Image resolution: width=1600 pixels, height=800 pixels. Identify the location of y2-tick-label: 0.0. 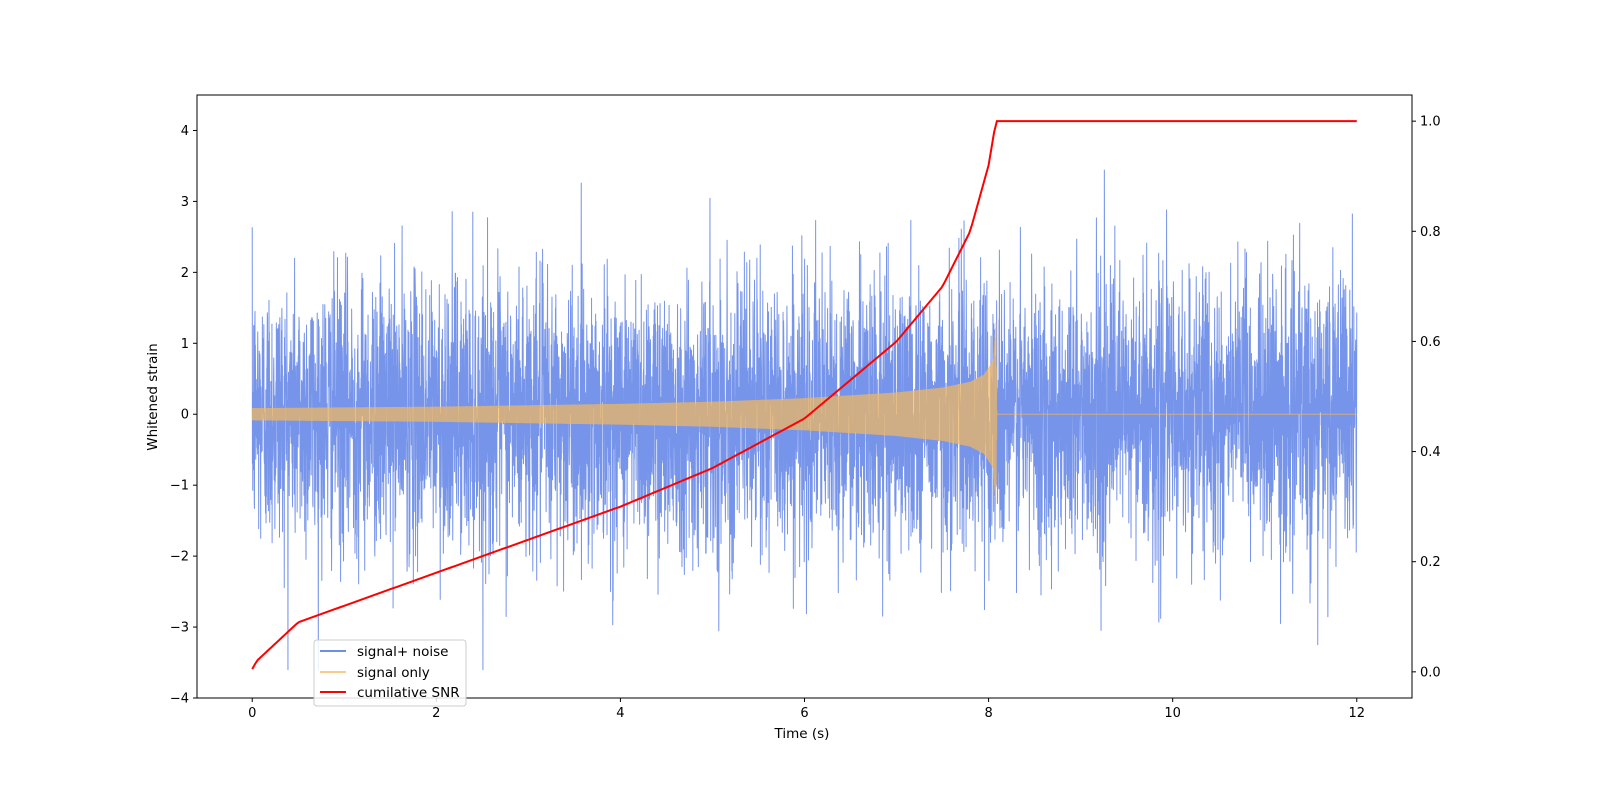
(1430, 672).